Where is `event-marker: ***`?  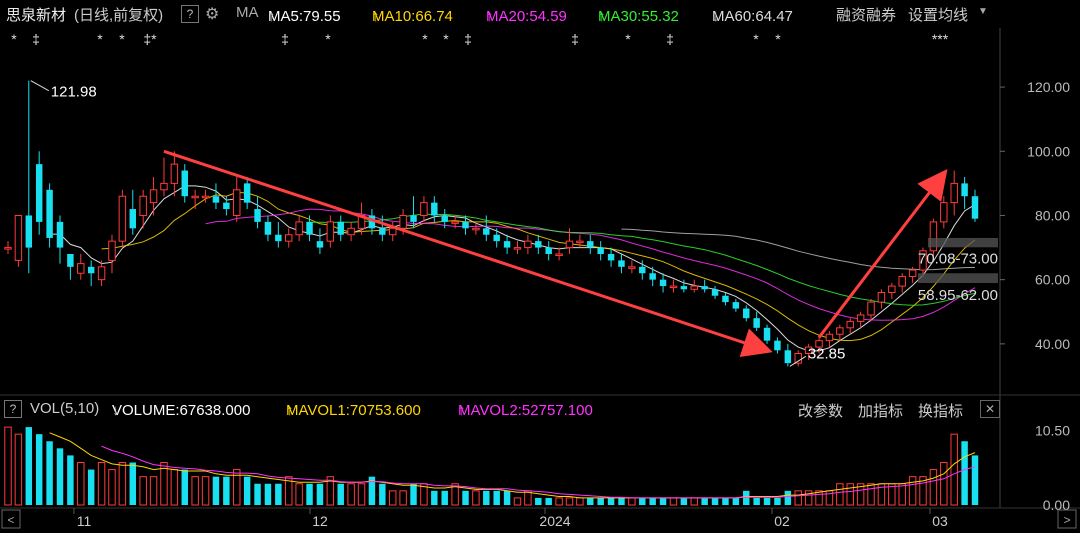 event-marker: *** is located at coordinates (940, 39).